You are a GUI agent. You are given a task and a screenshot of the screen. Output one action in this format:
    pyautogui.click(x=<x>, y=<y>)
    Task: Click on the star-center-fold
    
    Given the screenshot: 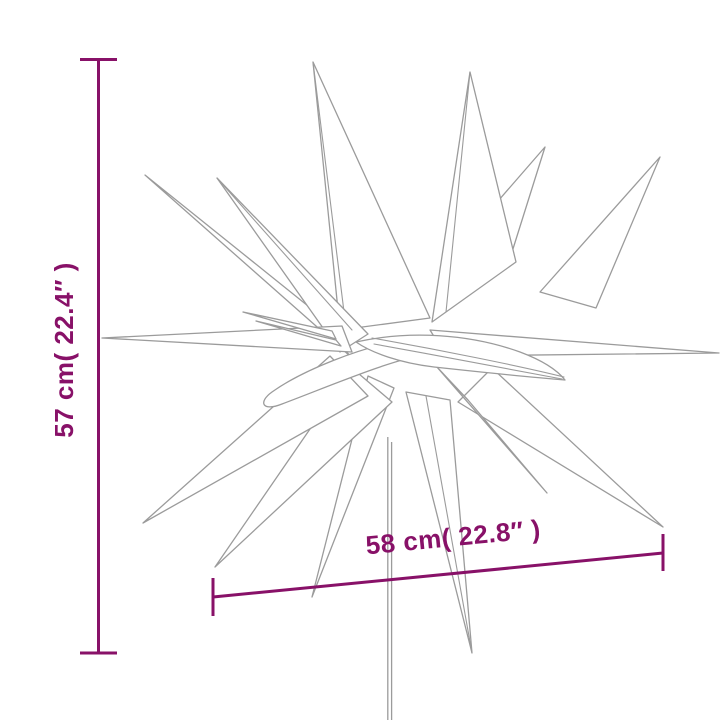 What is the action you would take?
    pyautogui.click(x=460, y=357)
    